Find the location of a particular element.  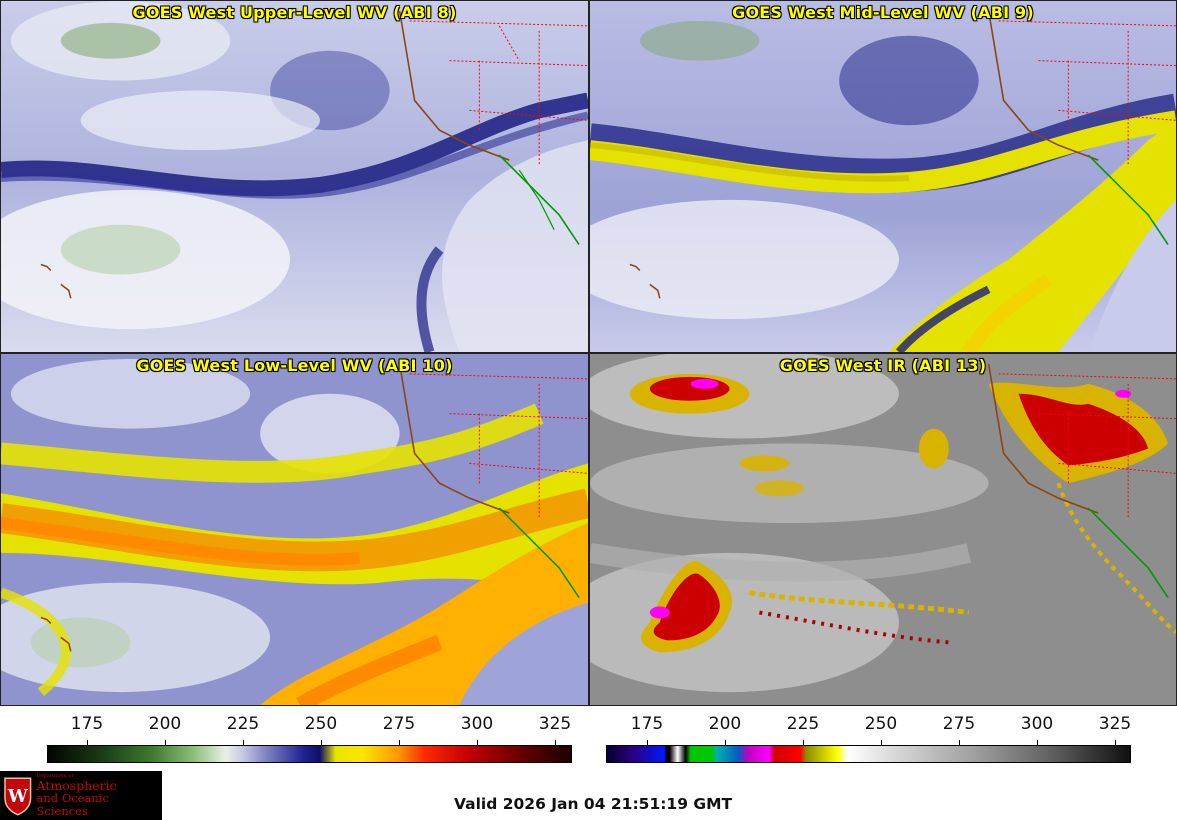

ir-tick-label: 200 is located at coordinates (725, 724).